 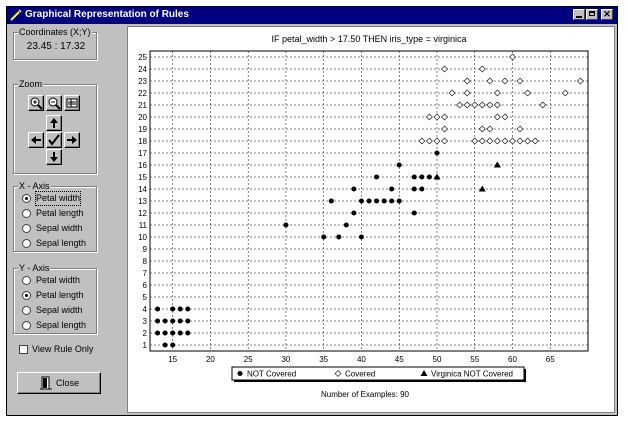 I want to click on y-tick-label: 20, so click(x=142, y=117).